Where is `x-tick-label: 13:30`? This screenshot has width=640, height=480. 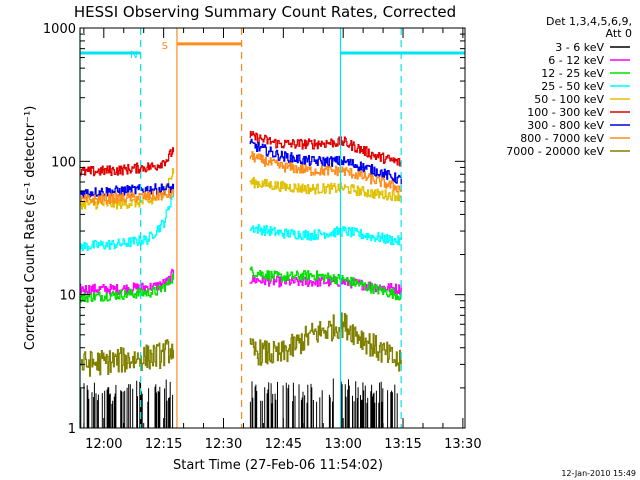
x-tick-label: 13:30 is located at coordinates (462, 444).